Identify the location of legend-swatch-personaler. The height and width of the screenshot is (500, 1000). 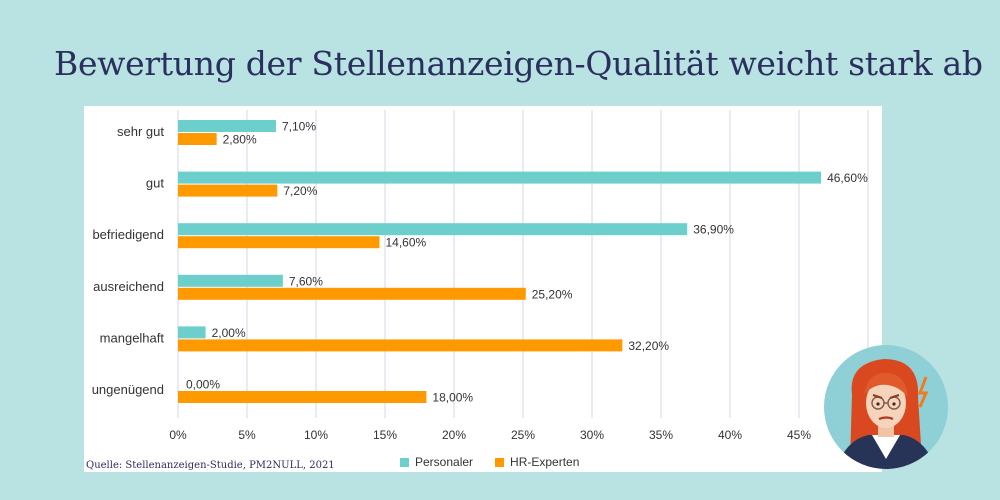
(404, 462).